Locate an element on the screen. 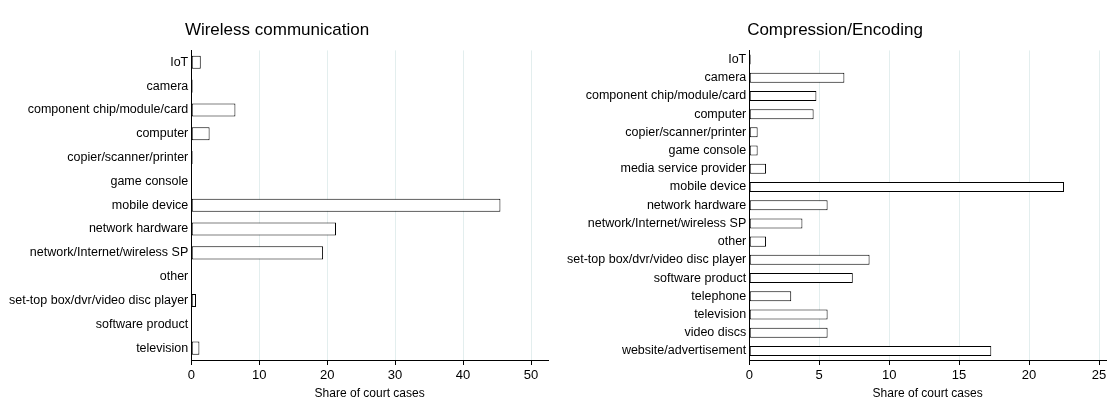  x-tick-label: 40 is located at coordinates (463, 375).